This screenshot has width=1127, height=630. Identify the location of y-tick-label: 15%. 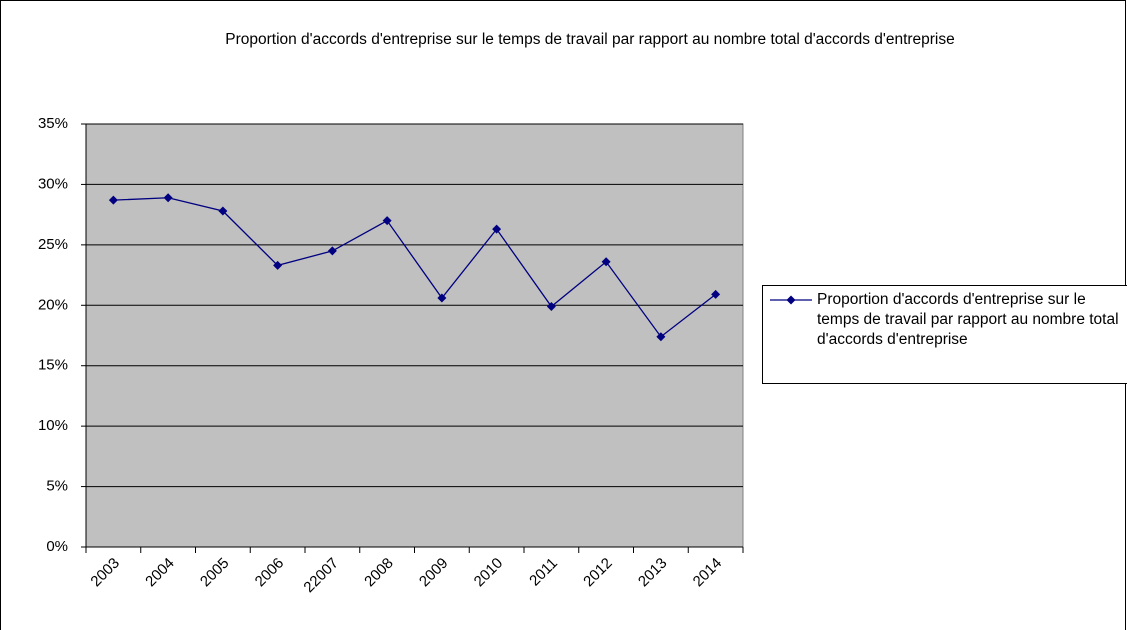
(53, 365).